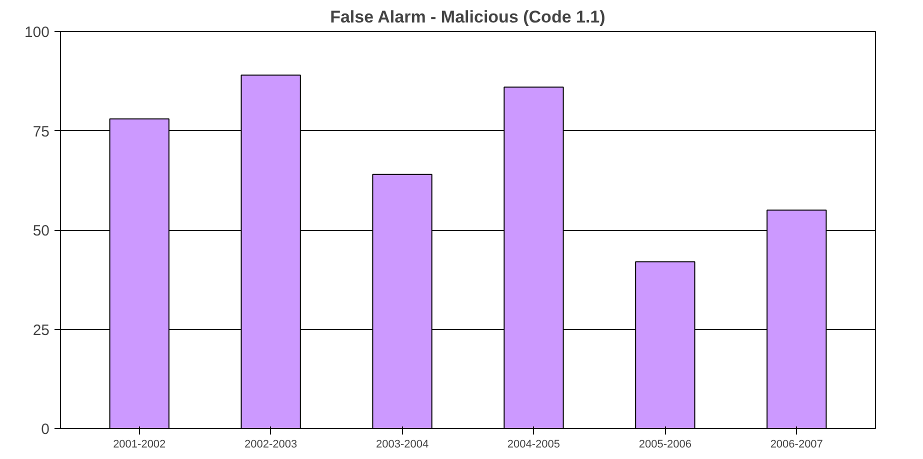 The image size is (923, 459). I want to click on y-tick-label: 100, so click(37, 32).